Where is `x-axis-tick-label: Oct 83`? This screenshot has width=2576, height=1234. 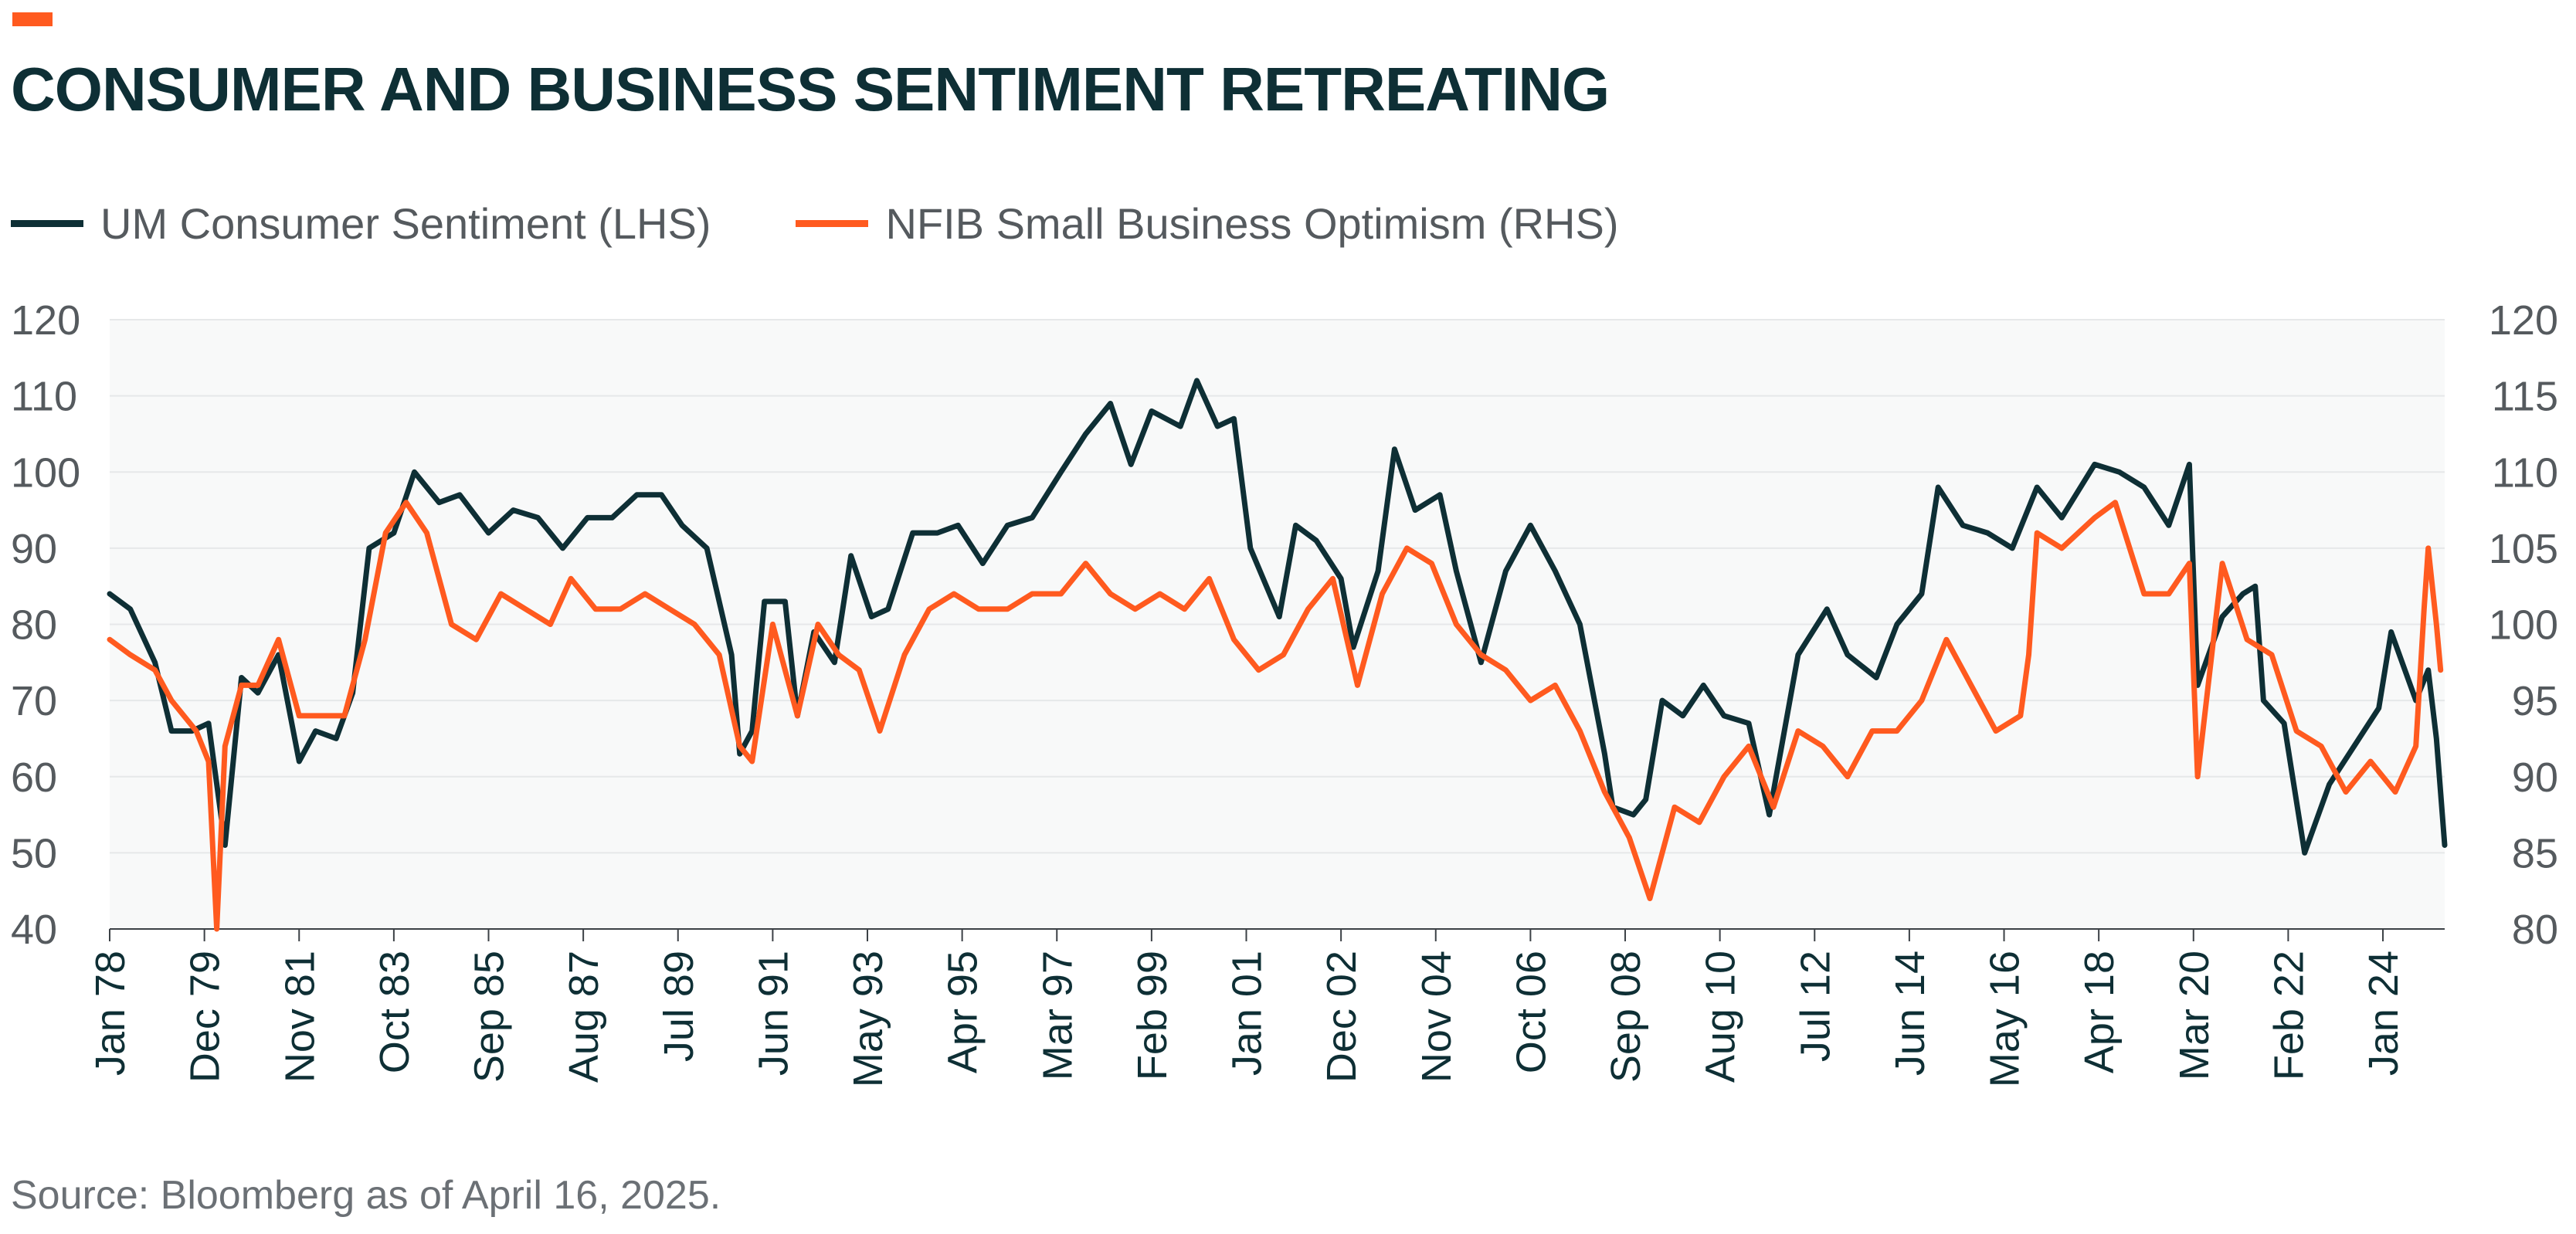
x-axis-tick-label: Oct 83 is located at coordinates (395, 1012).